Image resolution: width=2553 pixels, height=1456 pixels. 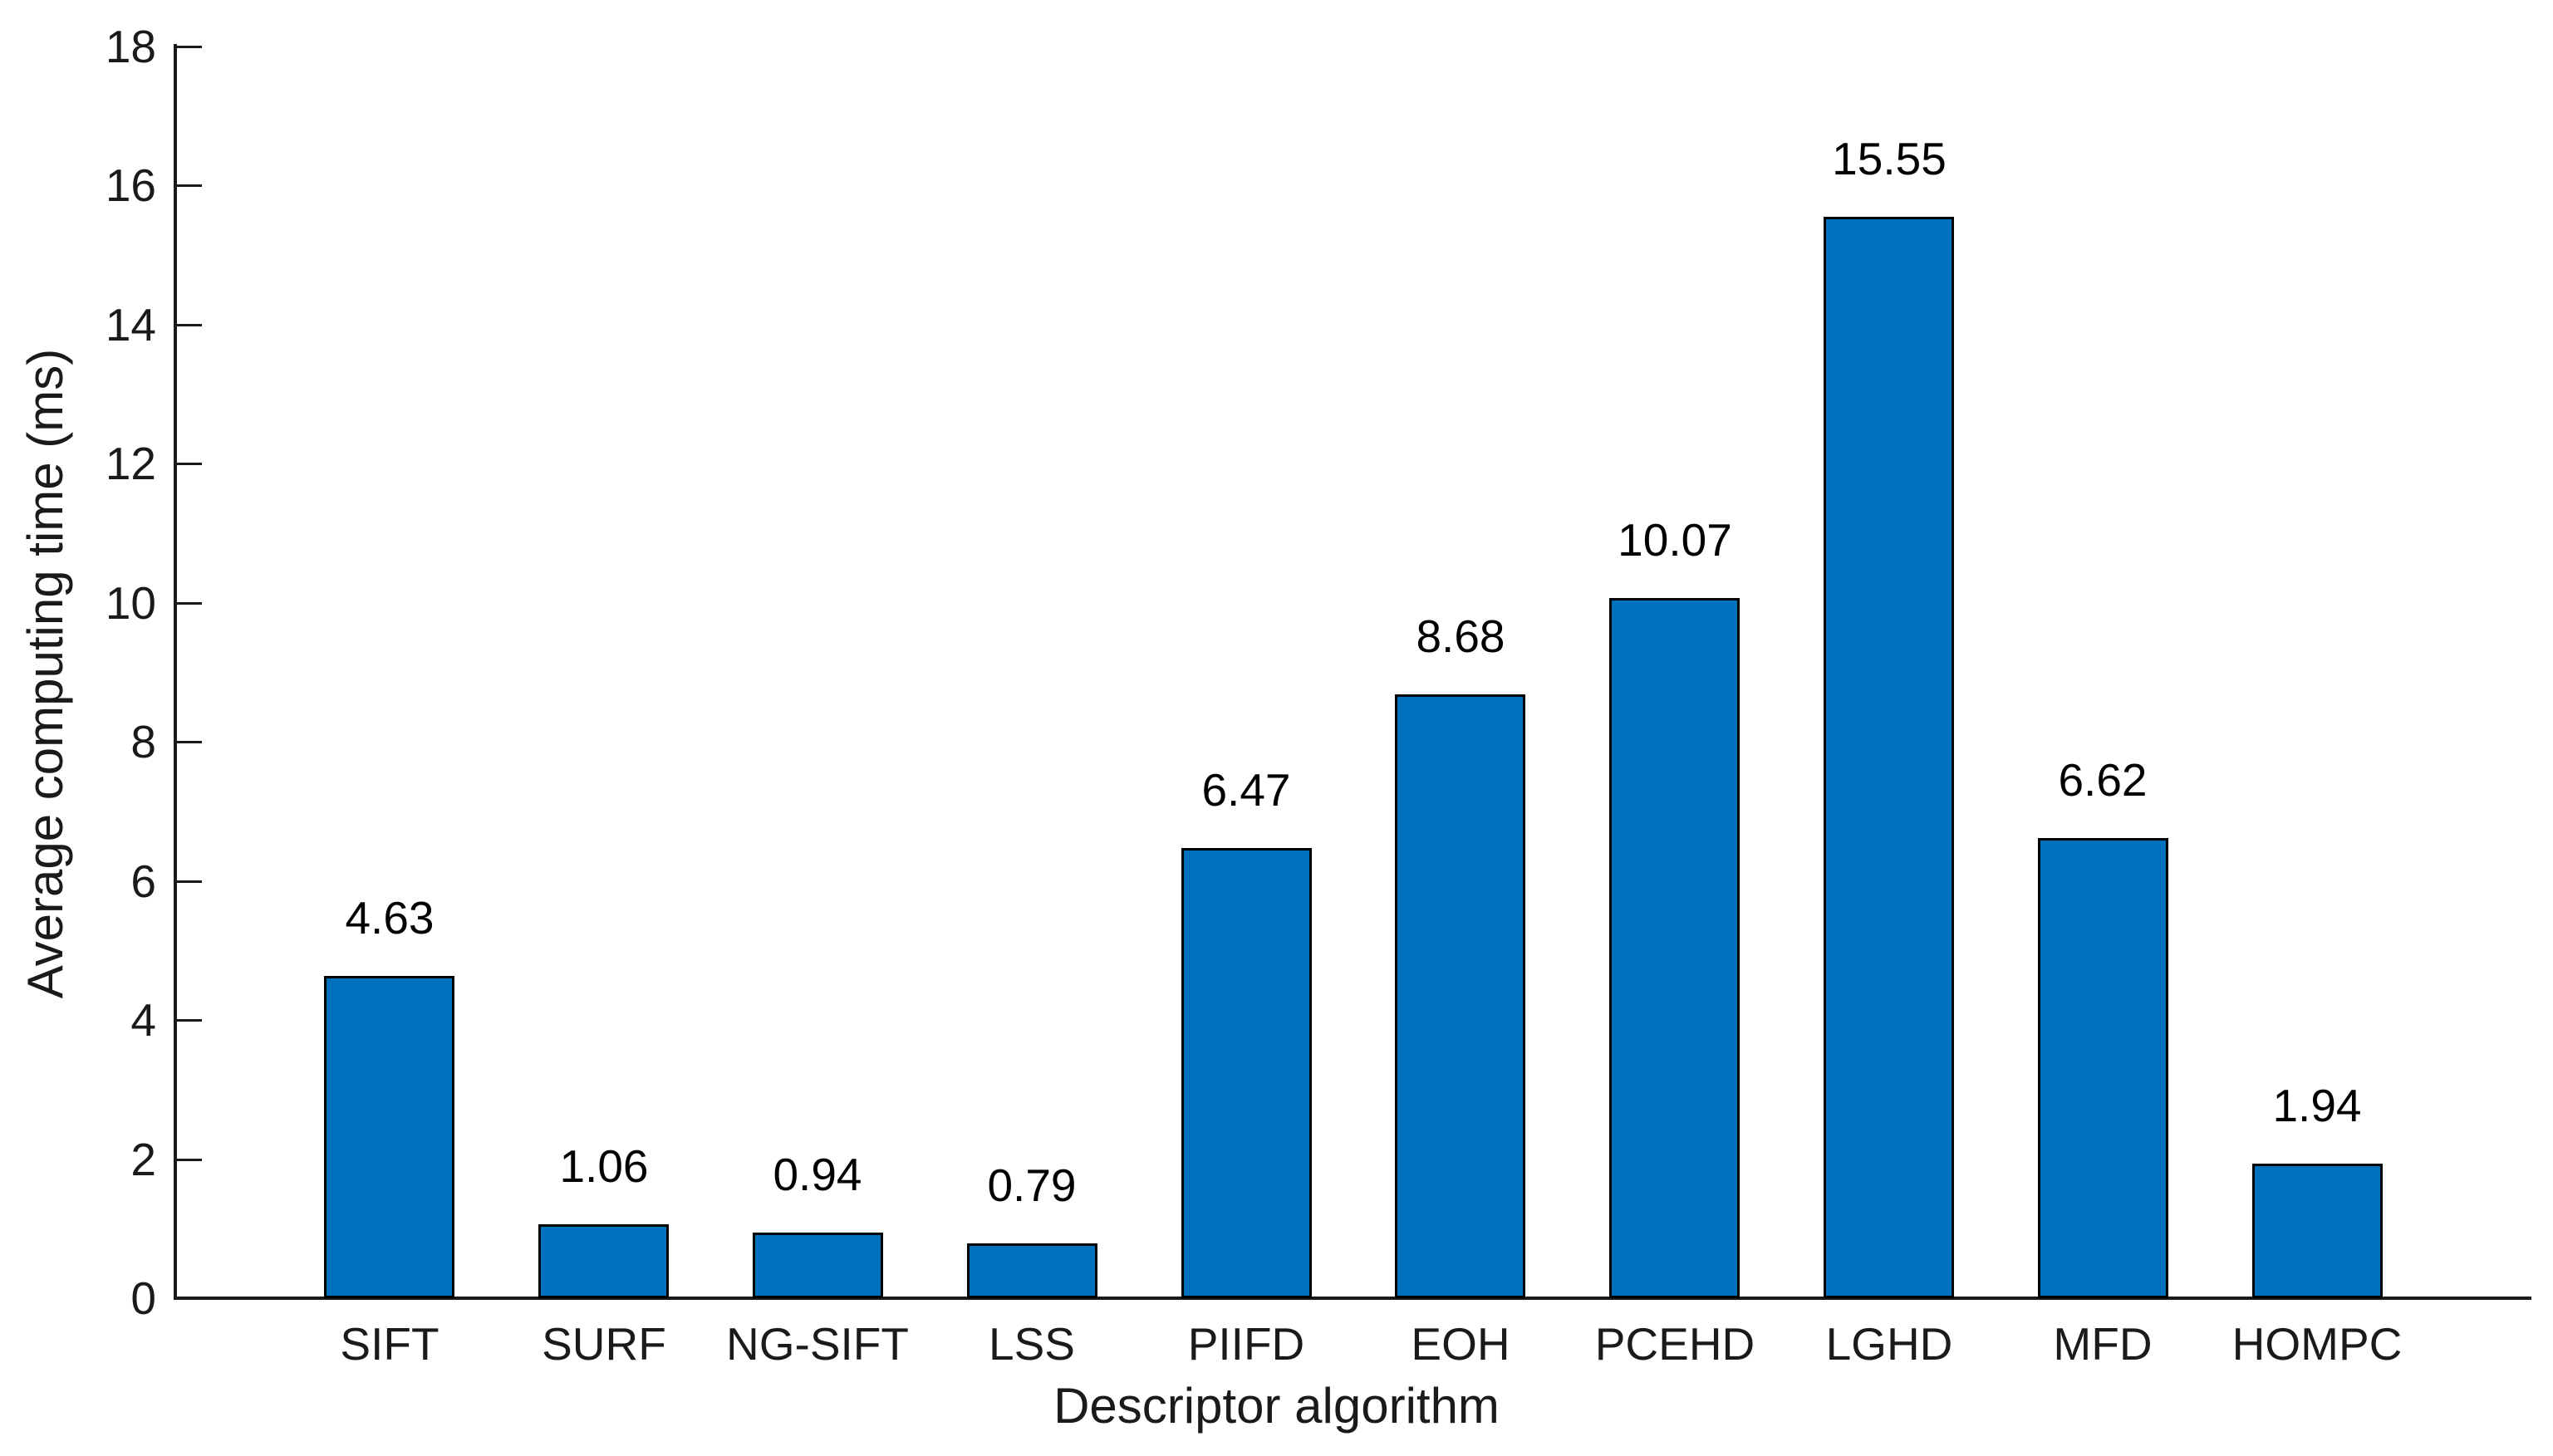 What do you see at coordinates (389, 1137) in the screenshot?
I see `bar-sift` at bounding box center [389, 1137].